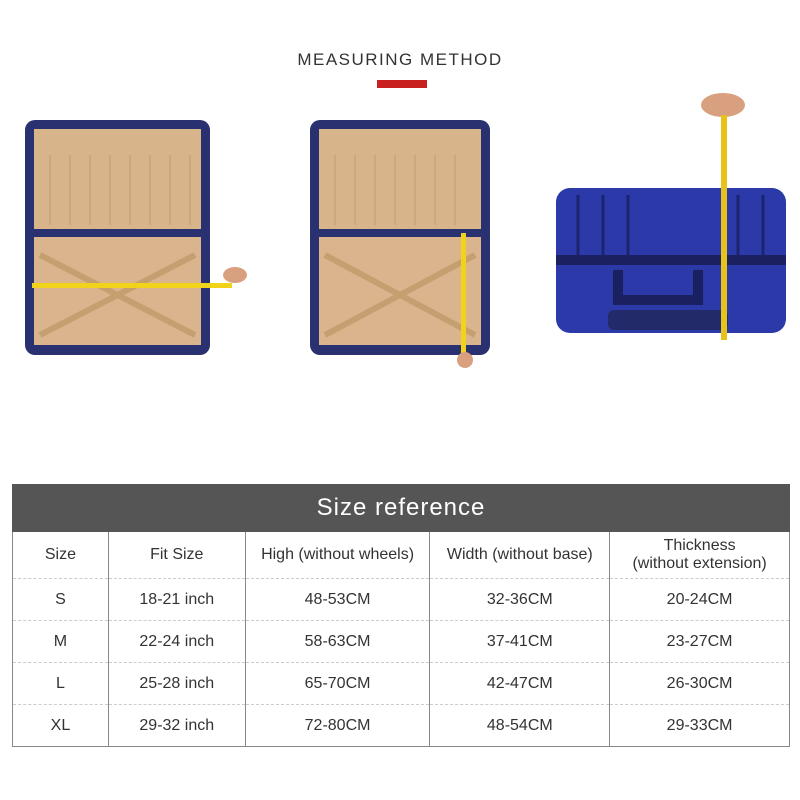  What do you see at coordinates (699, 545) in the screenshot?
I see `thickness-label: Thickness` at bounding box center [699, 545].